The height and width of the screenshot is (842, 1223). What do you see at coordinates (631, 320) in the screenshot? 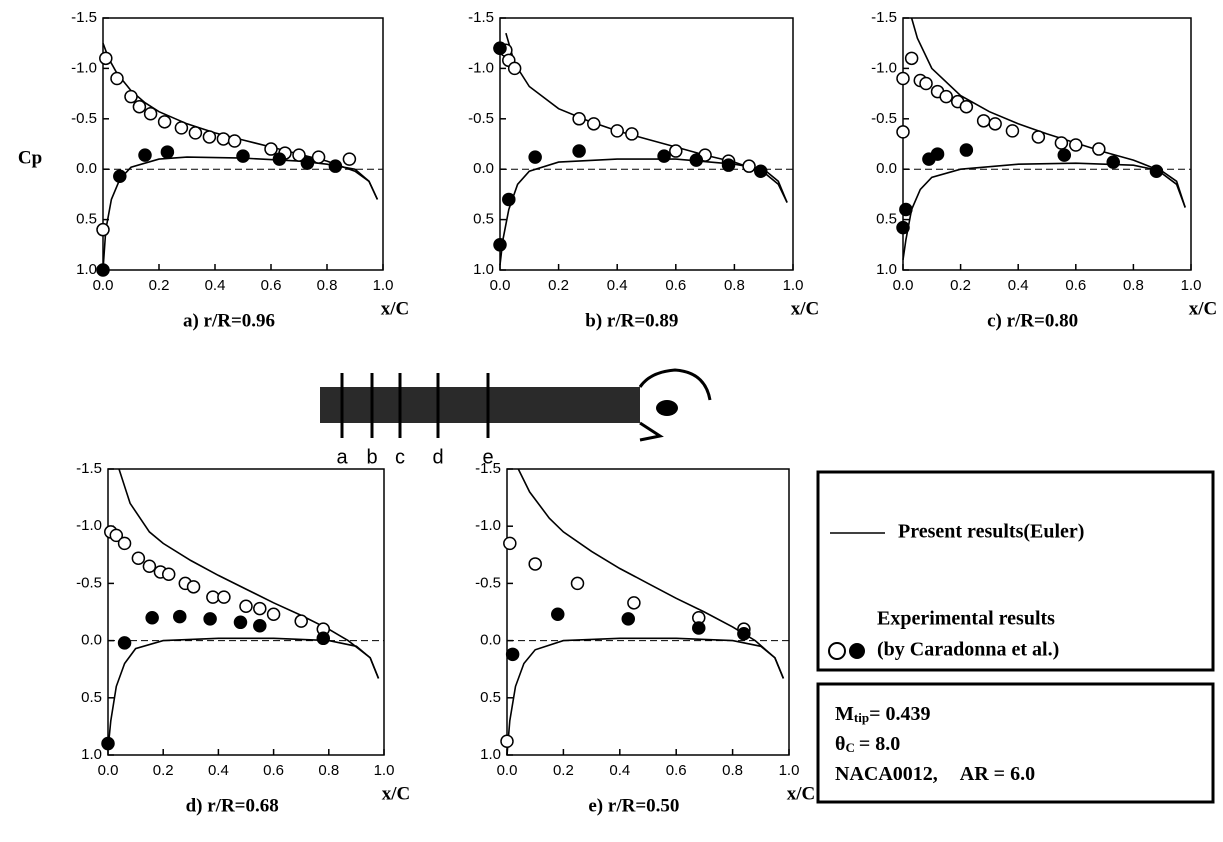
I see `chart-title: b) r/R=0.89` at bounding box center [631, 320].